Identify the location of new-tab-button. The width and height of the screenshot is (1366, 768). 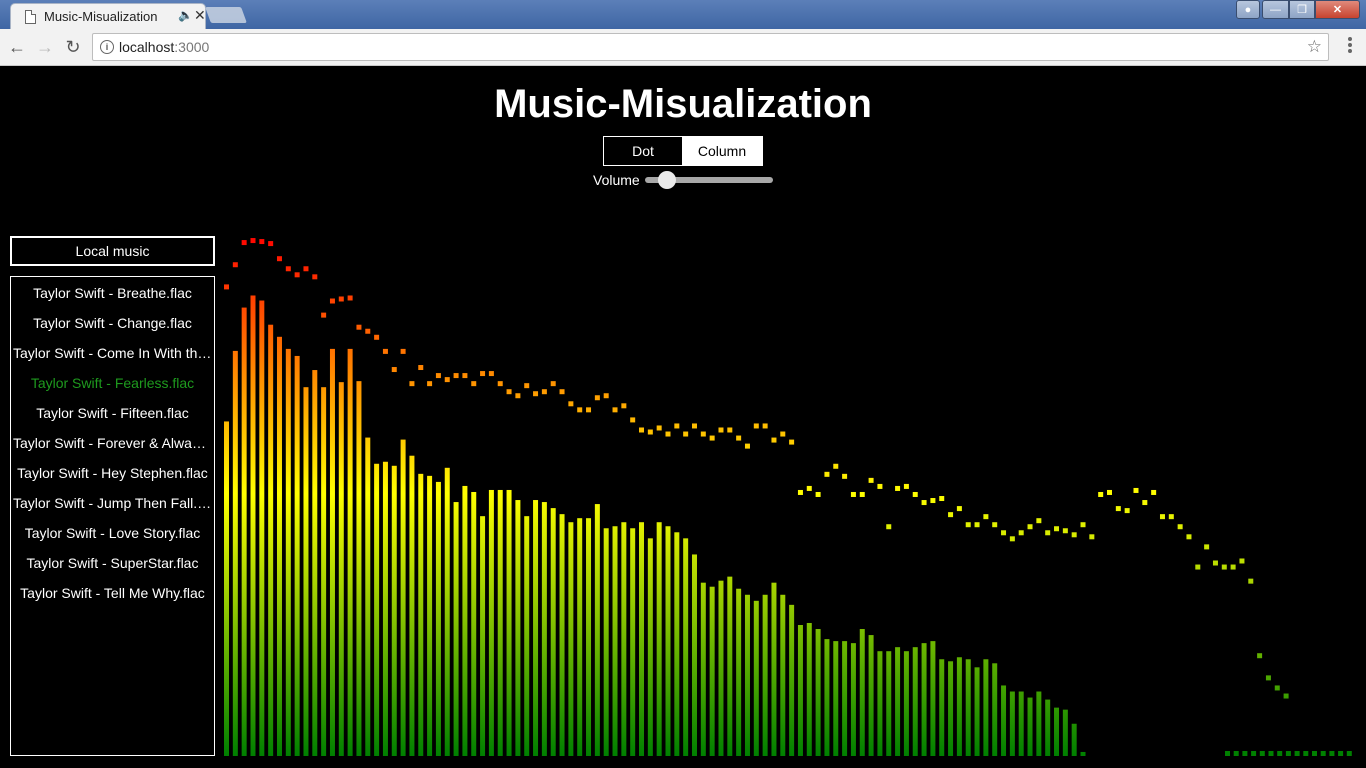
(226, 15).